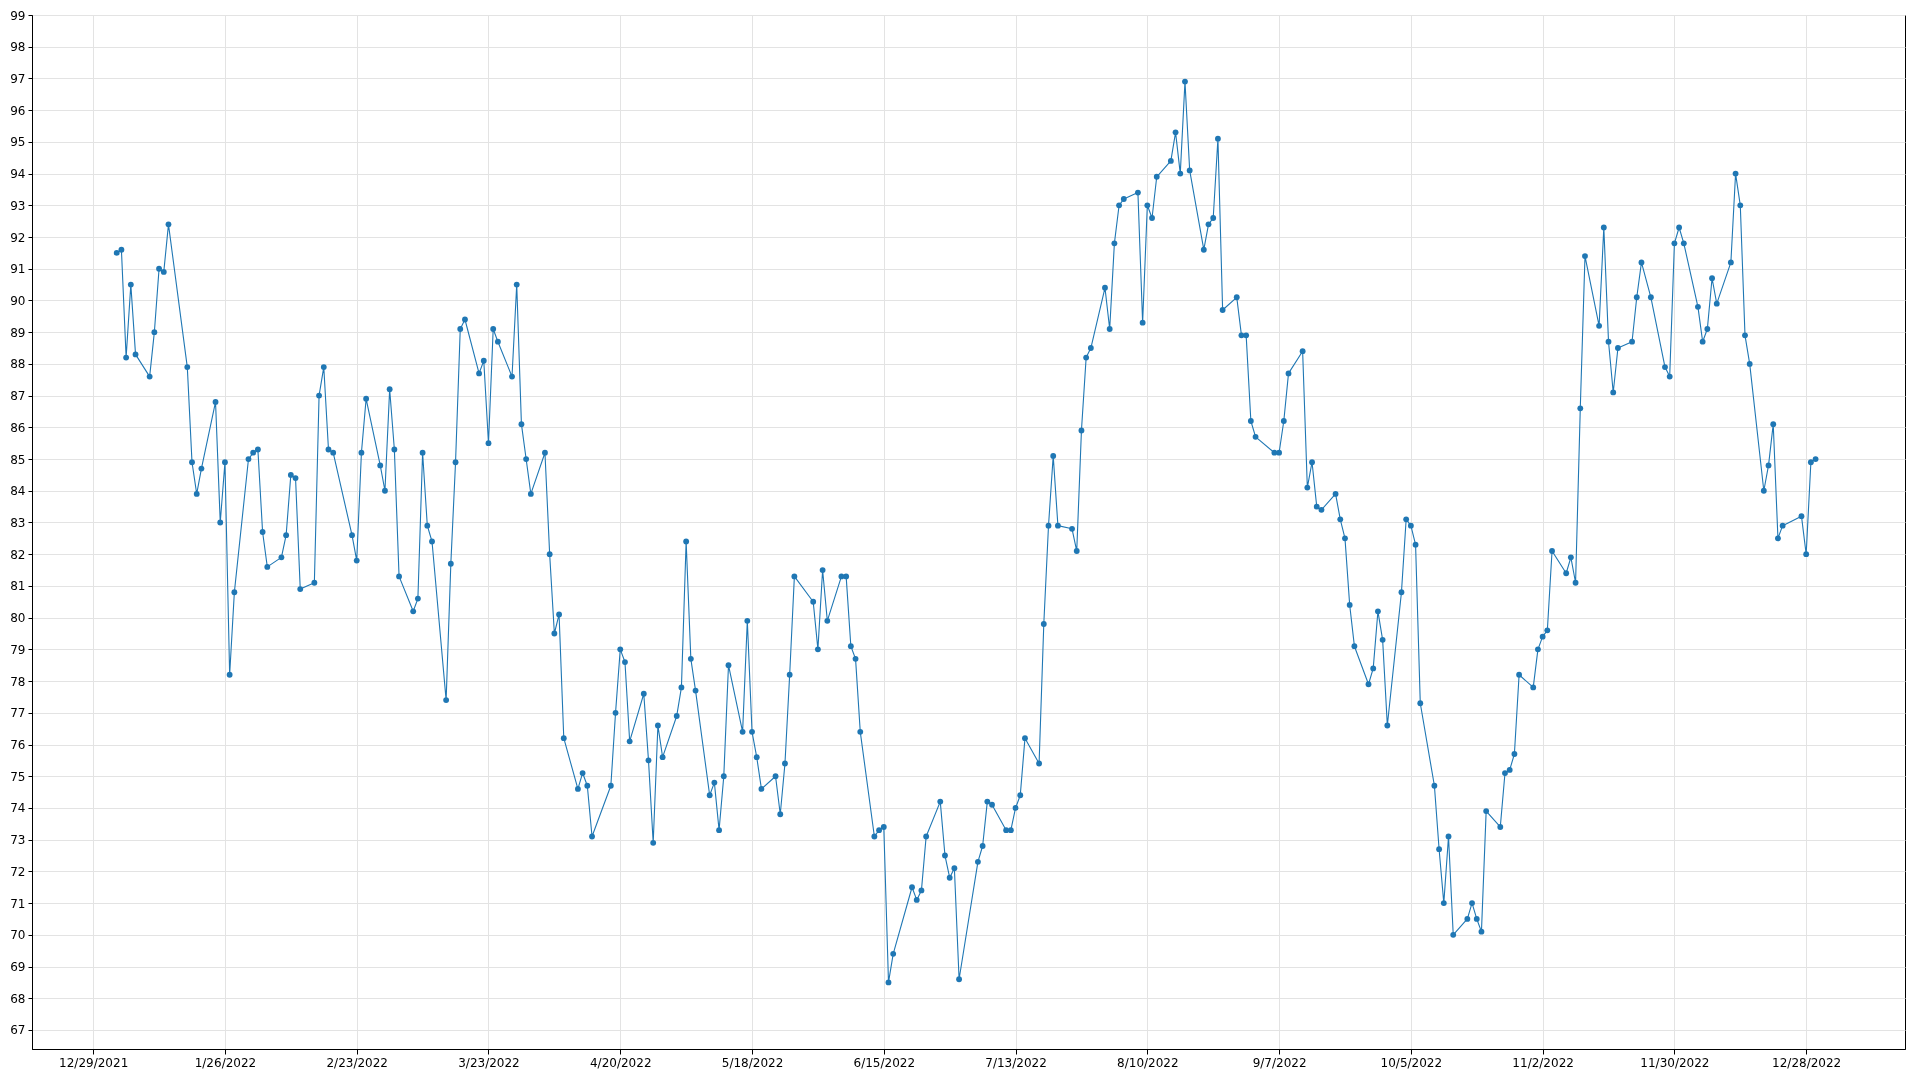 Image resolution: width=1920 pixels, height=1080 pixels. What do you see at coordinates (18, 47) in the screenshot?
I see `y-tick-label: 98` at bounding box center [18, 47].